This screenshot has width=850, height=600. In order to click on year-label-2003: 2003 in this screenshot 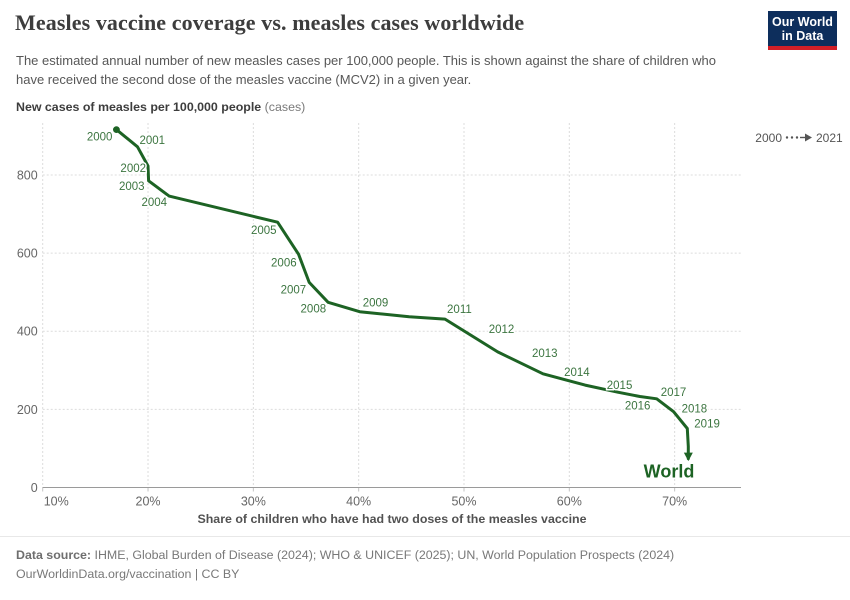, I will do `click(132, 187)`.